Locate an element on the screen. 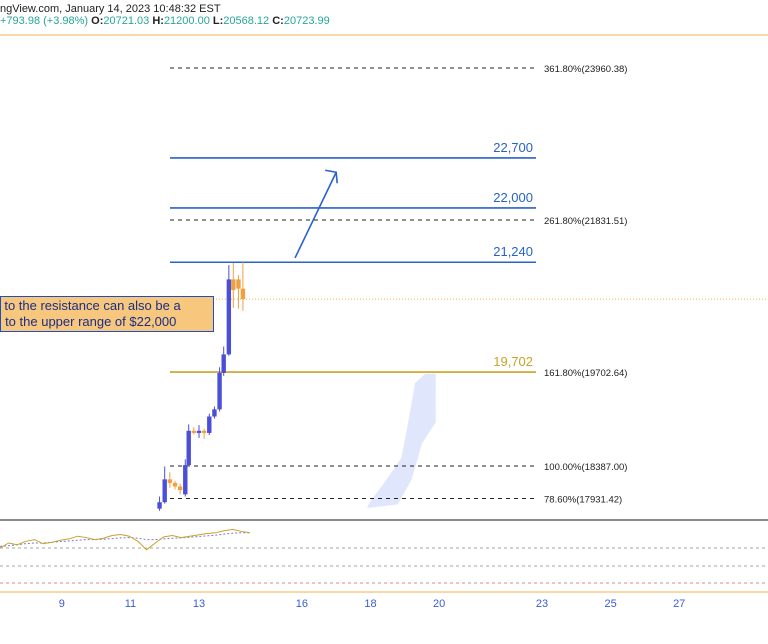  header-high-label: H: is located at coordinates (158, 21).